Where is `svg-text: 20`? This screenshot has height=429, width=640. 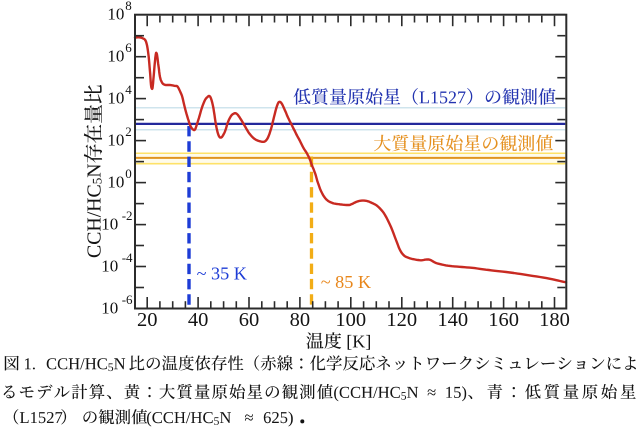
svg-text: 20 is located at coordinates (147, 320).